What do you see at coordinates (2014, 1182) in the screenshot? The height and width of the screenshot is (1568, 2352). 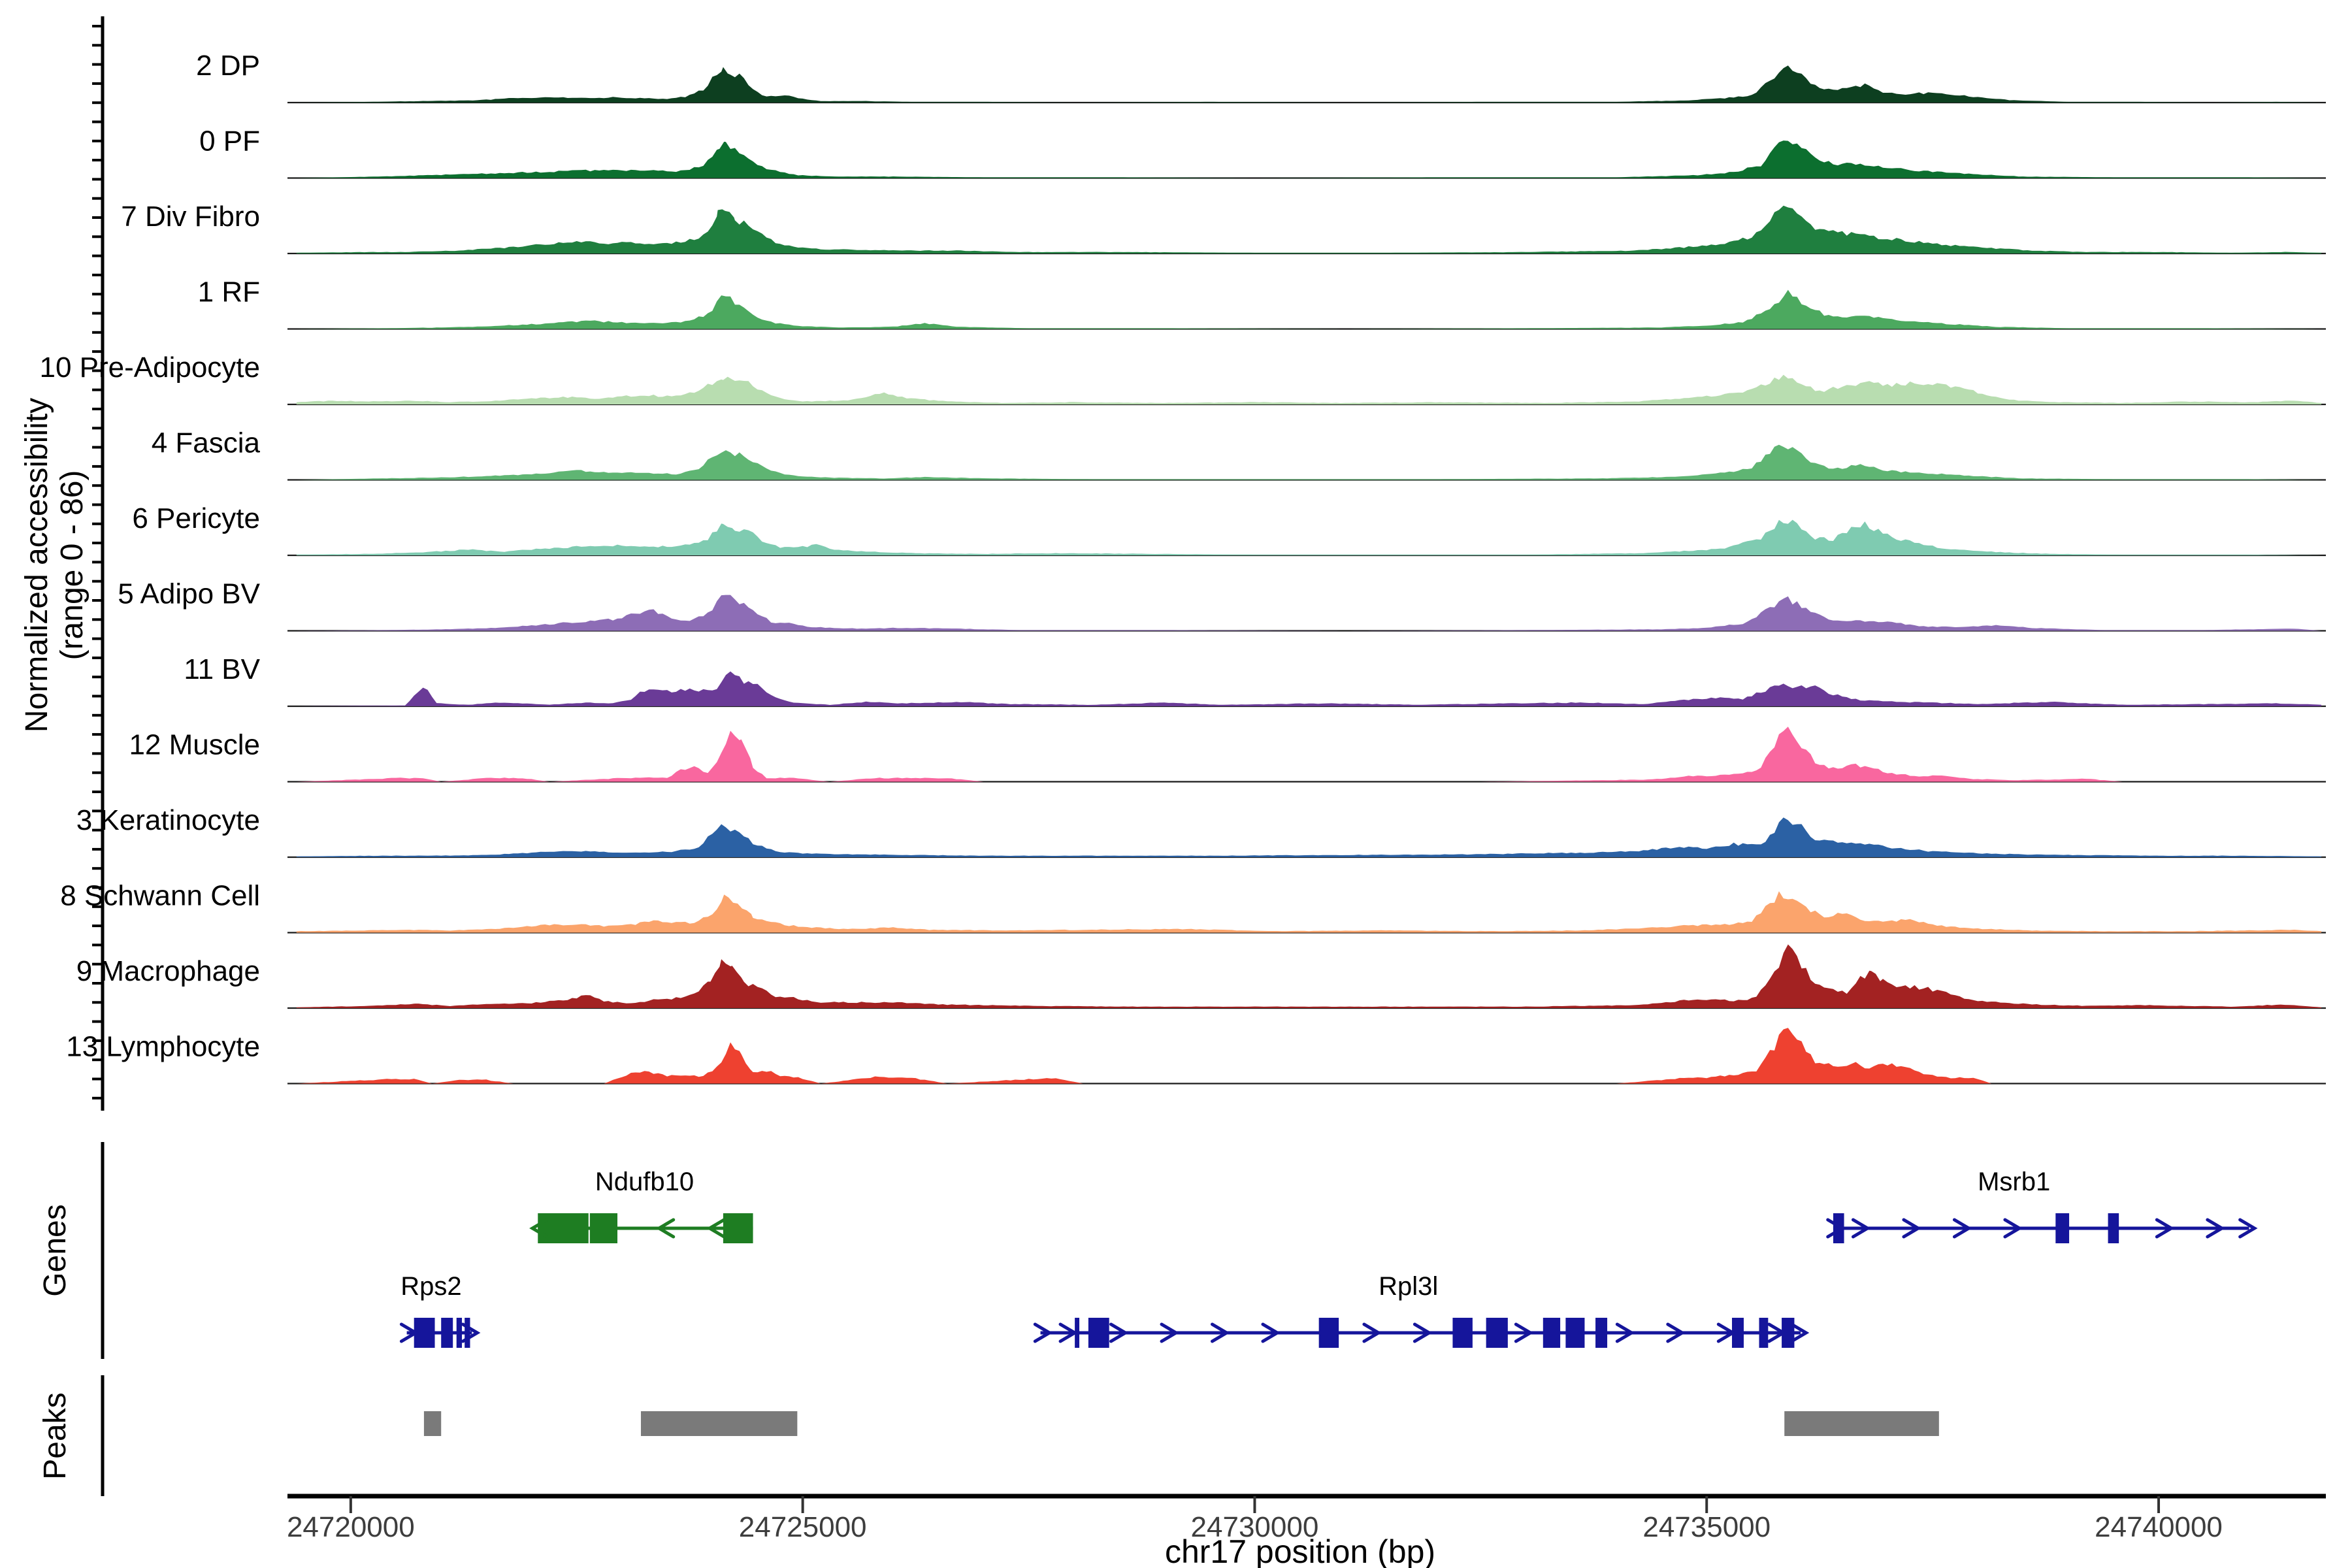 I see `gene-label-msrb1: Msrb1` at bounding box center [2014, 1182].